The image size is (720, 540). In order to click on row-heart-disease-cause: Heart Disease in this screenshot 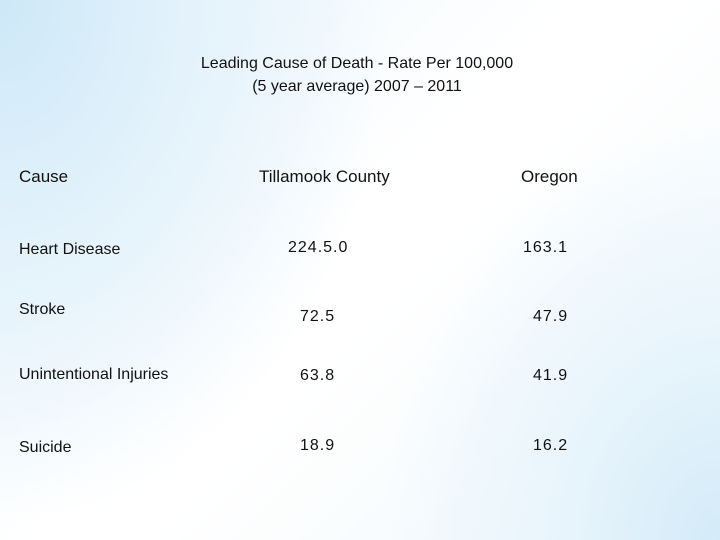, I will do `click(70, 249)`.